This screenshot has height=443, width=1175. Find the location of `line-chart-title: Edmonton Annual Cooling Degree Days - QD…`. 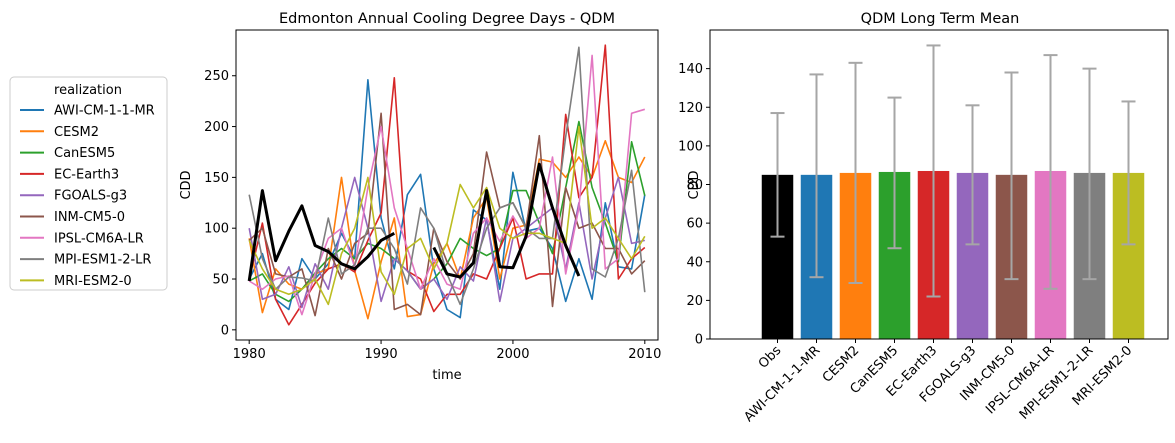

line-chart-title: Edmonton Annual Cooling Degree Days - QD… is located at coordinates (447, 19).